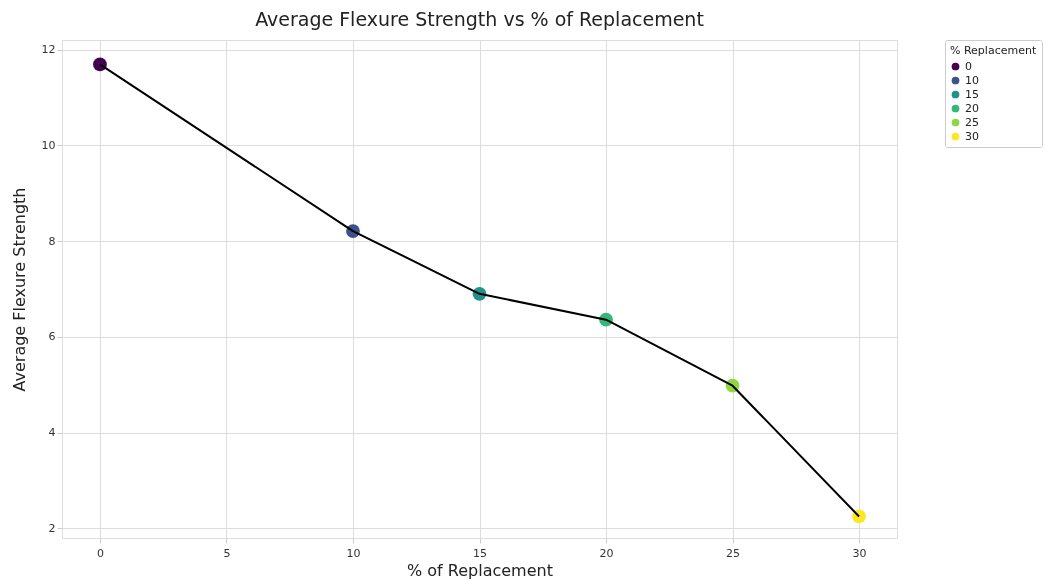 This screenshot has height=581, width=1050. Describe the element at coordinates (480, 553) in the screenshot. I see `x-tick-label: 15` at that location.